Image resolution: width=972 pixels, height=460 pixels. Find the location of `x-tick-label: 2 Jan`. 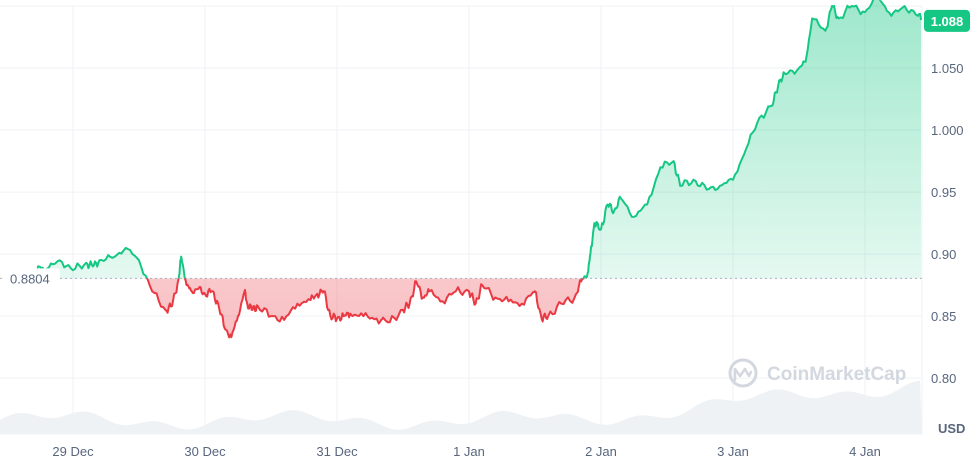

x-tick-label: 2 Jan is located at coordinates (601, 451).